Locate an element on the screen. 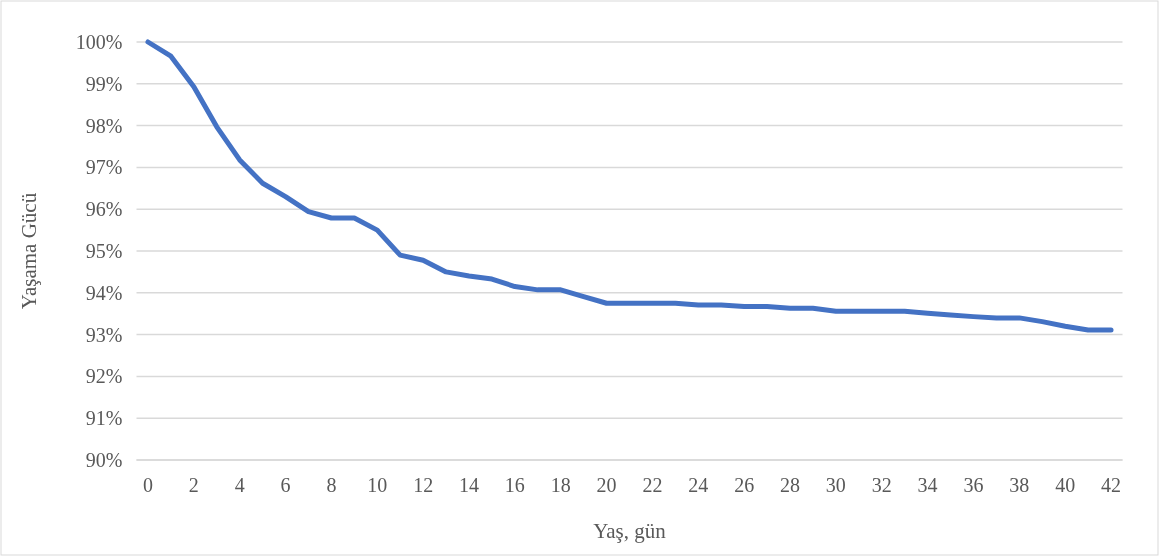 The image size is (1159, 556). x-tick-label: 40 is located at coordinates (1065, 485).